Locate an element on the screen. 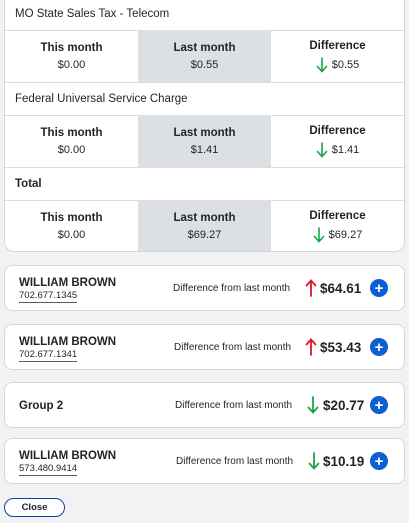 This screenshot has height=523, width=409. difference-amount: $0.55 is located at coordinates (345, 65).